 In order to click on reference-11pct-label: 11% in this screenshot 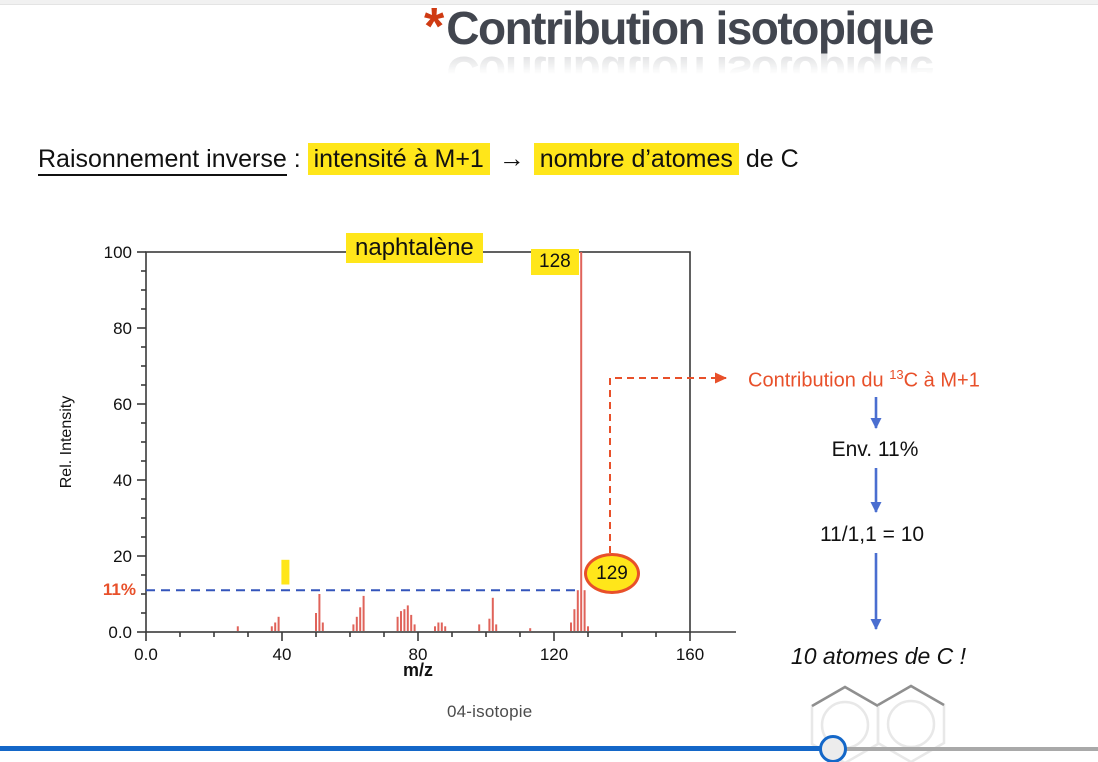, I will do `click(119, 589)`.